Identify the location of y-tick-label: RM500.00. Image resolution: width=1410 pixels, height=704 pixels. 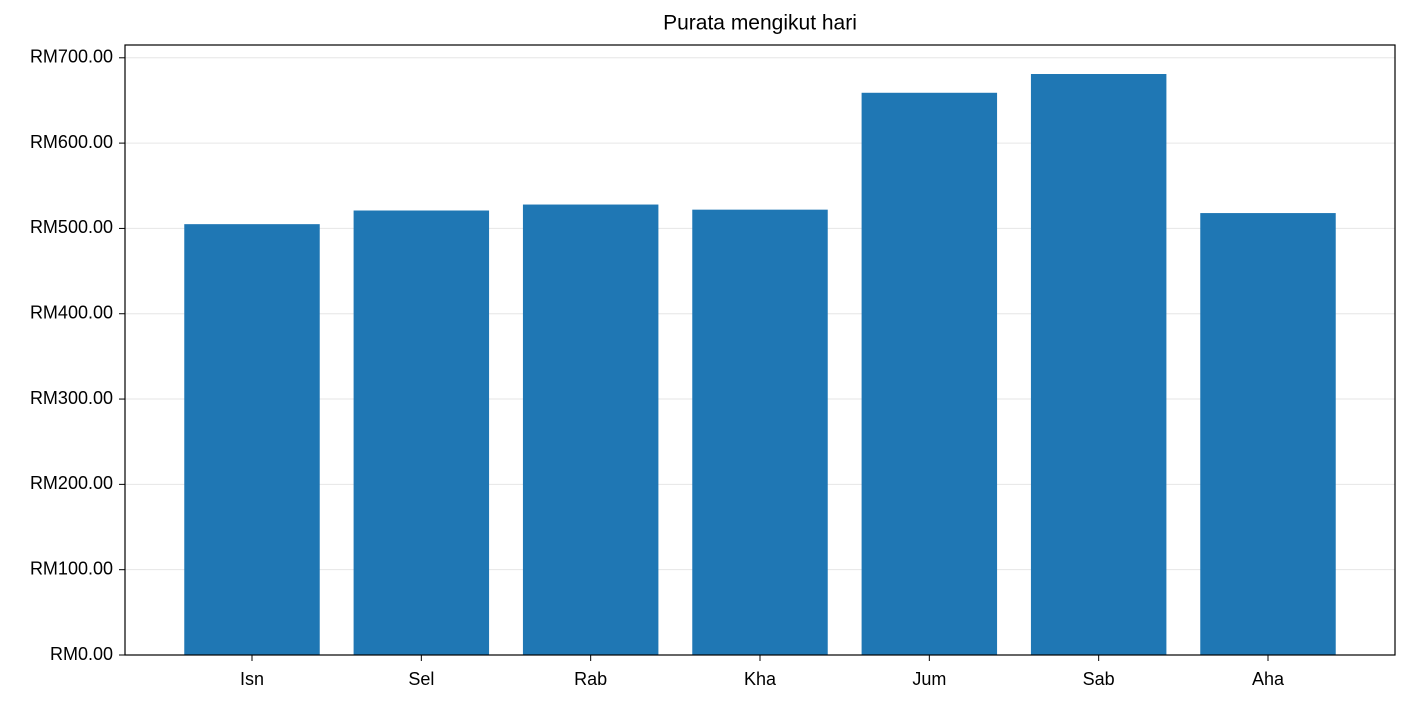
(71, 227).